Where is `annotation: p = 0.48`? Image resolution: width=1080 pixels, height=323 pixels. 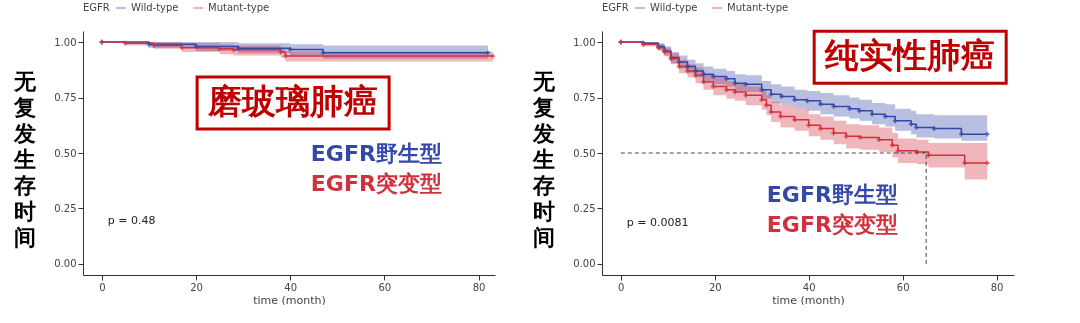 annotation: p = 0.48 is located at coordinates (131, 221).